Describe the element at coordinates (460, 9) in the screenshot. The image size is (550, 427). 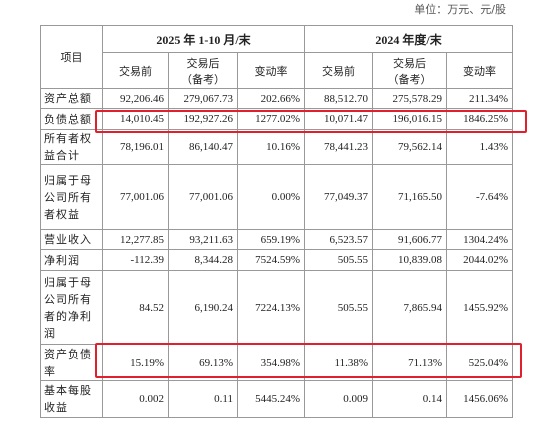
I see `unit-note: 单位：万元、元/股` at that location.